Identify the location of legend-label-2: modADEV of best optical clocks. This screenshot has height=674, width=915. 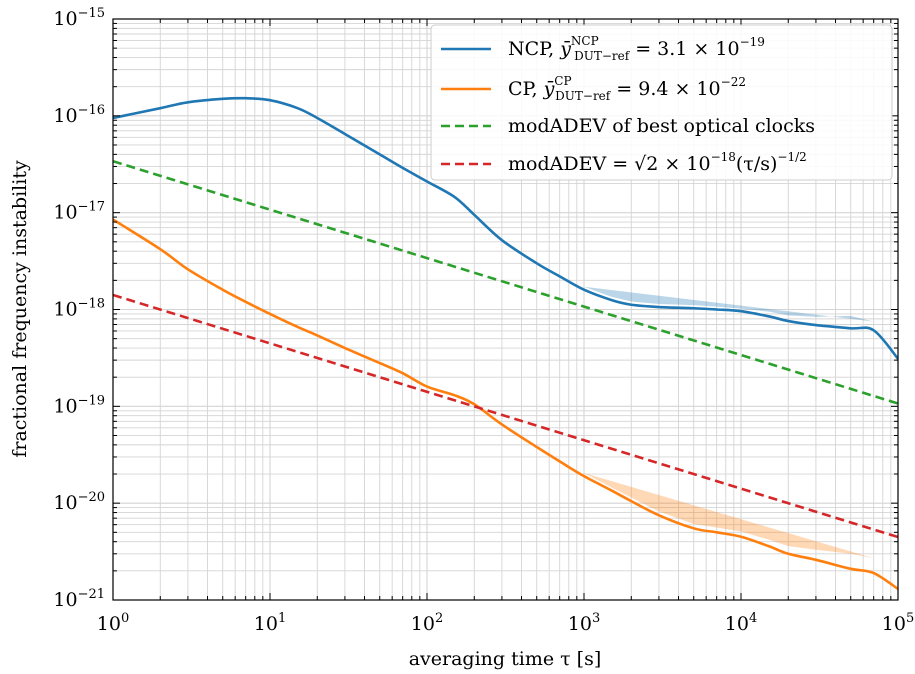
(661, 126).